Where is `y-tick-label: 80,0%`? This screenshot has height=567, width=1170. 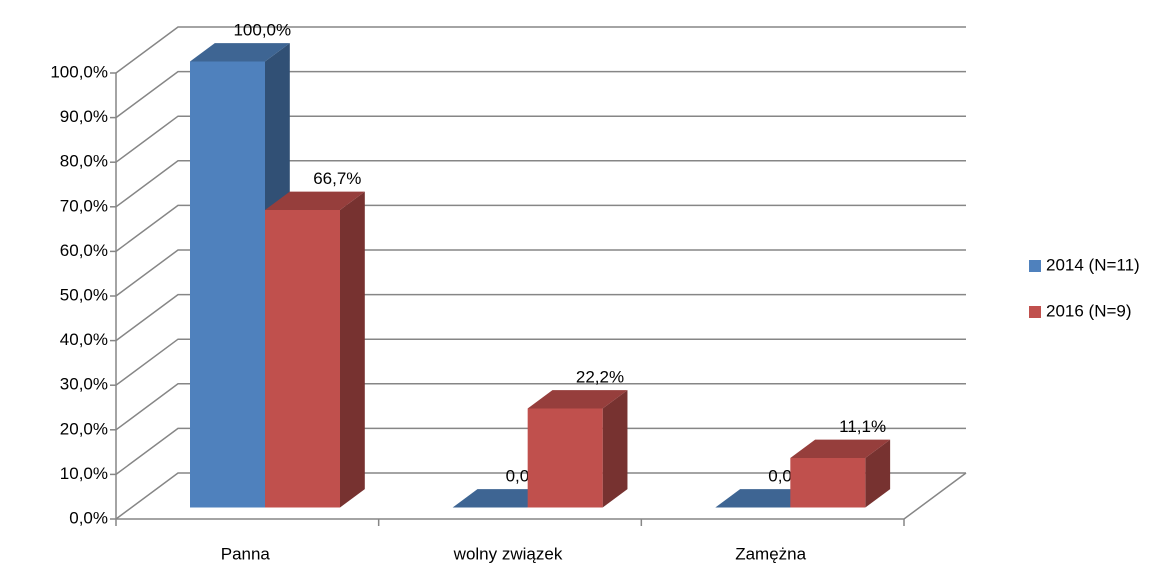 y-tick-label: 80,0% is located at coordinates (84, 161).